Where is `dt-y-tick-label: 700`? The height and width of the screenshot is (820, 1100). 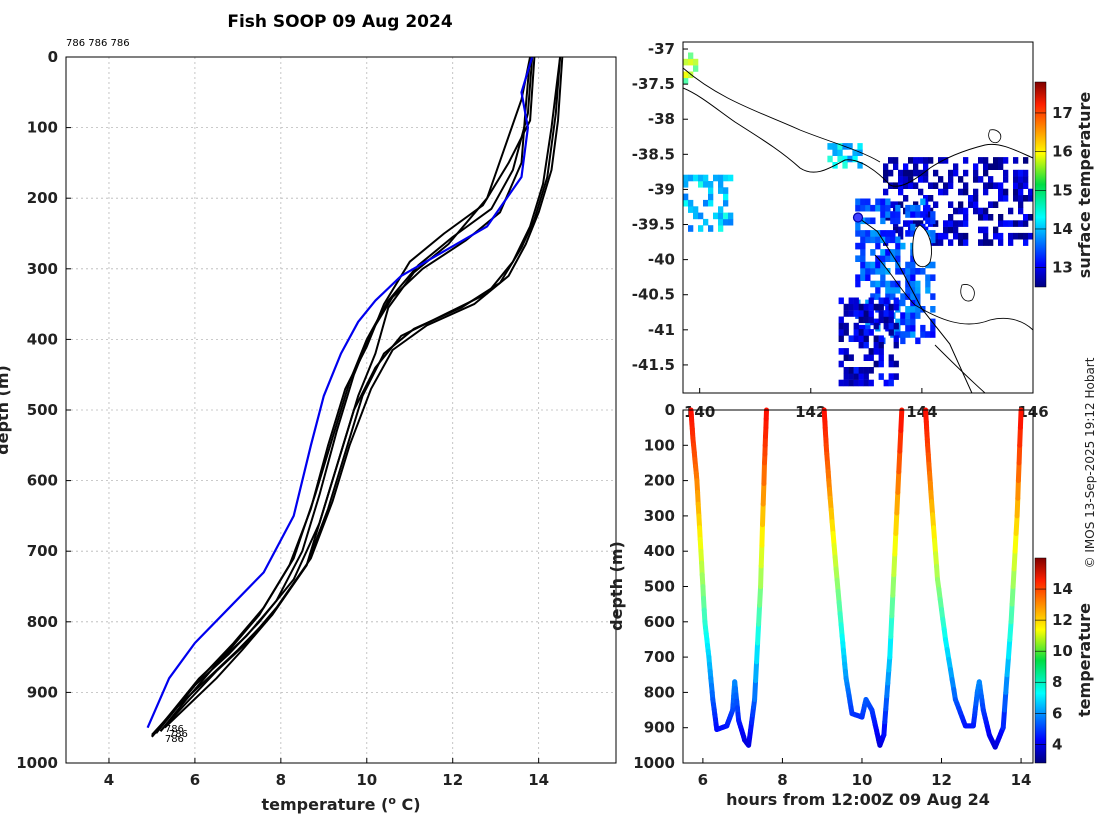
dt-y-tick-label: 700 is located at coordinates (659, 657).